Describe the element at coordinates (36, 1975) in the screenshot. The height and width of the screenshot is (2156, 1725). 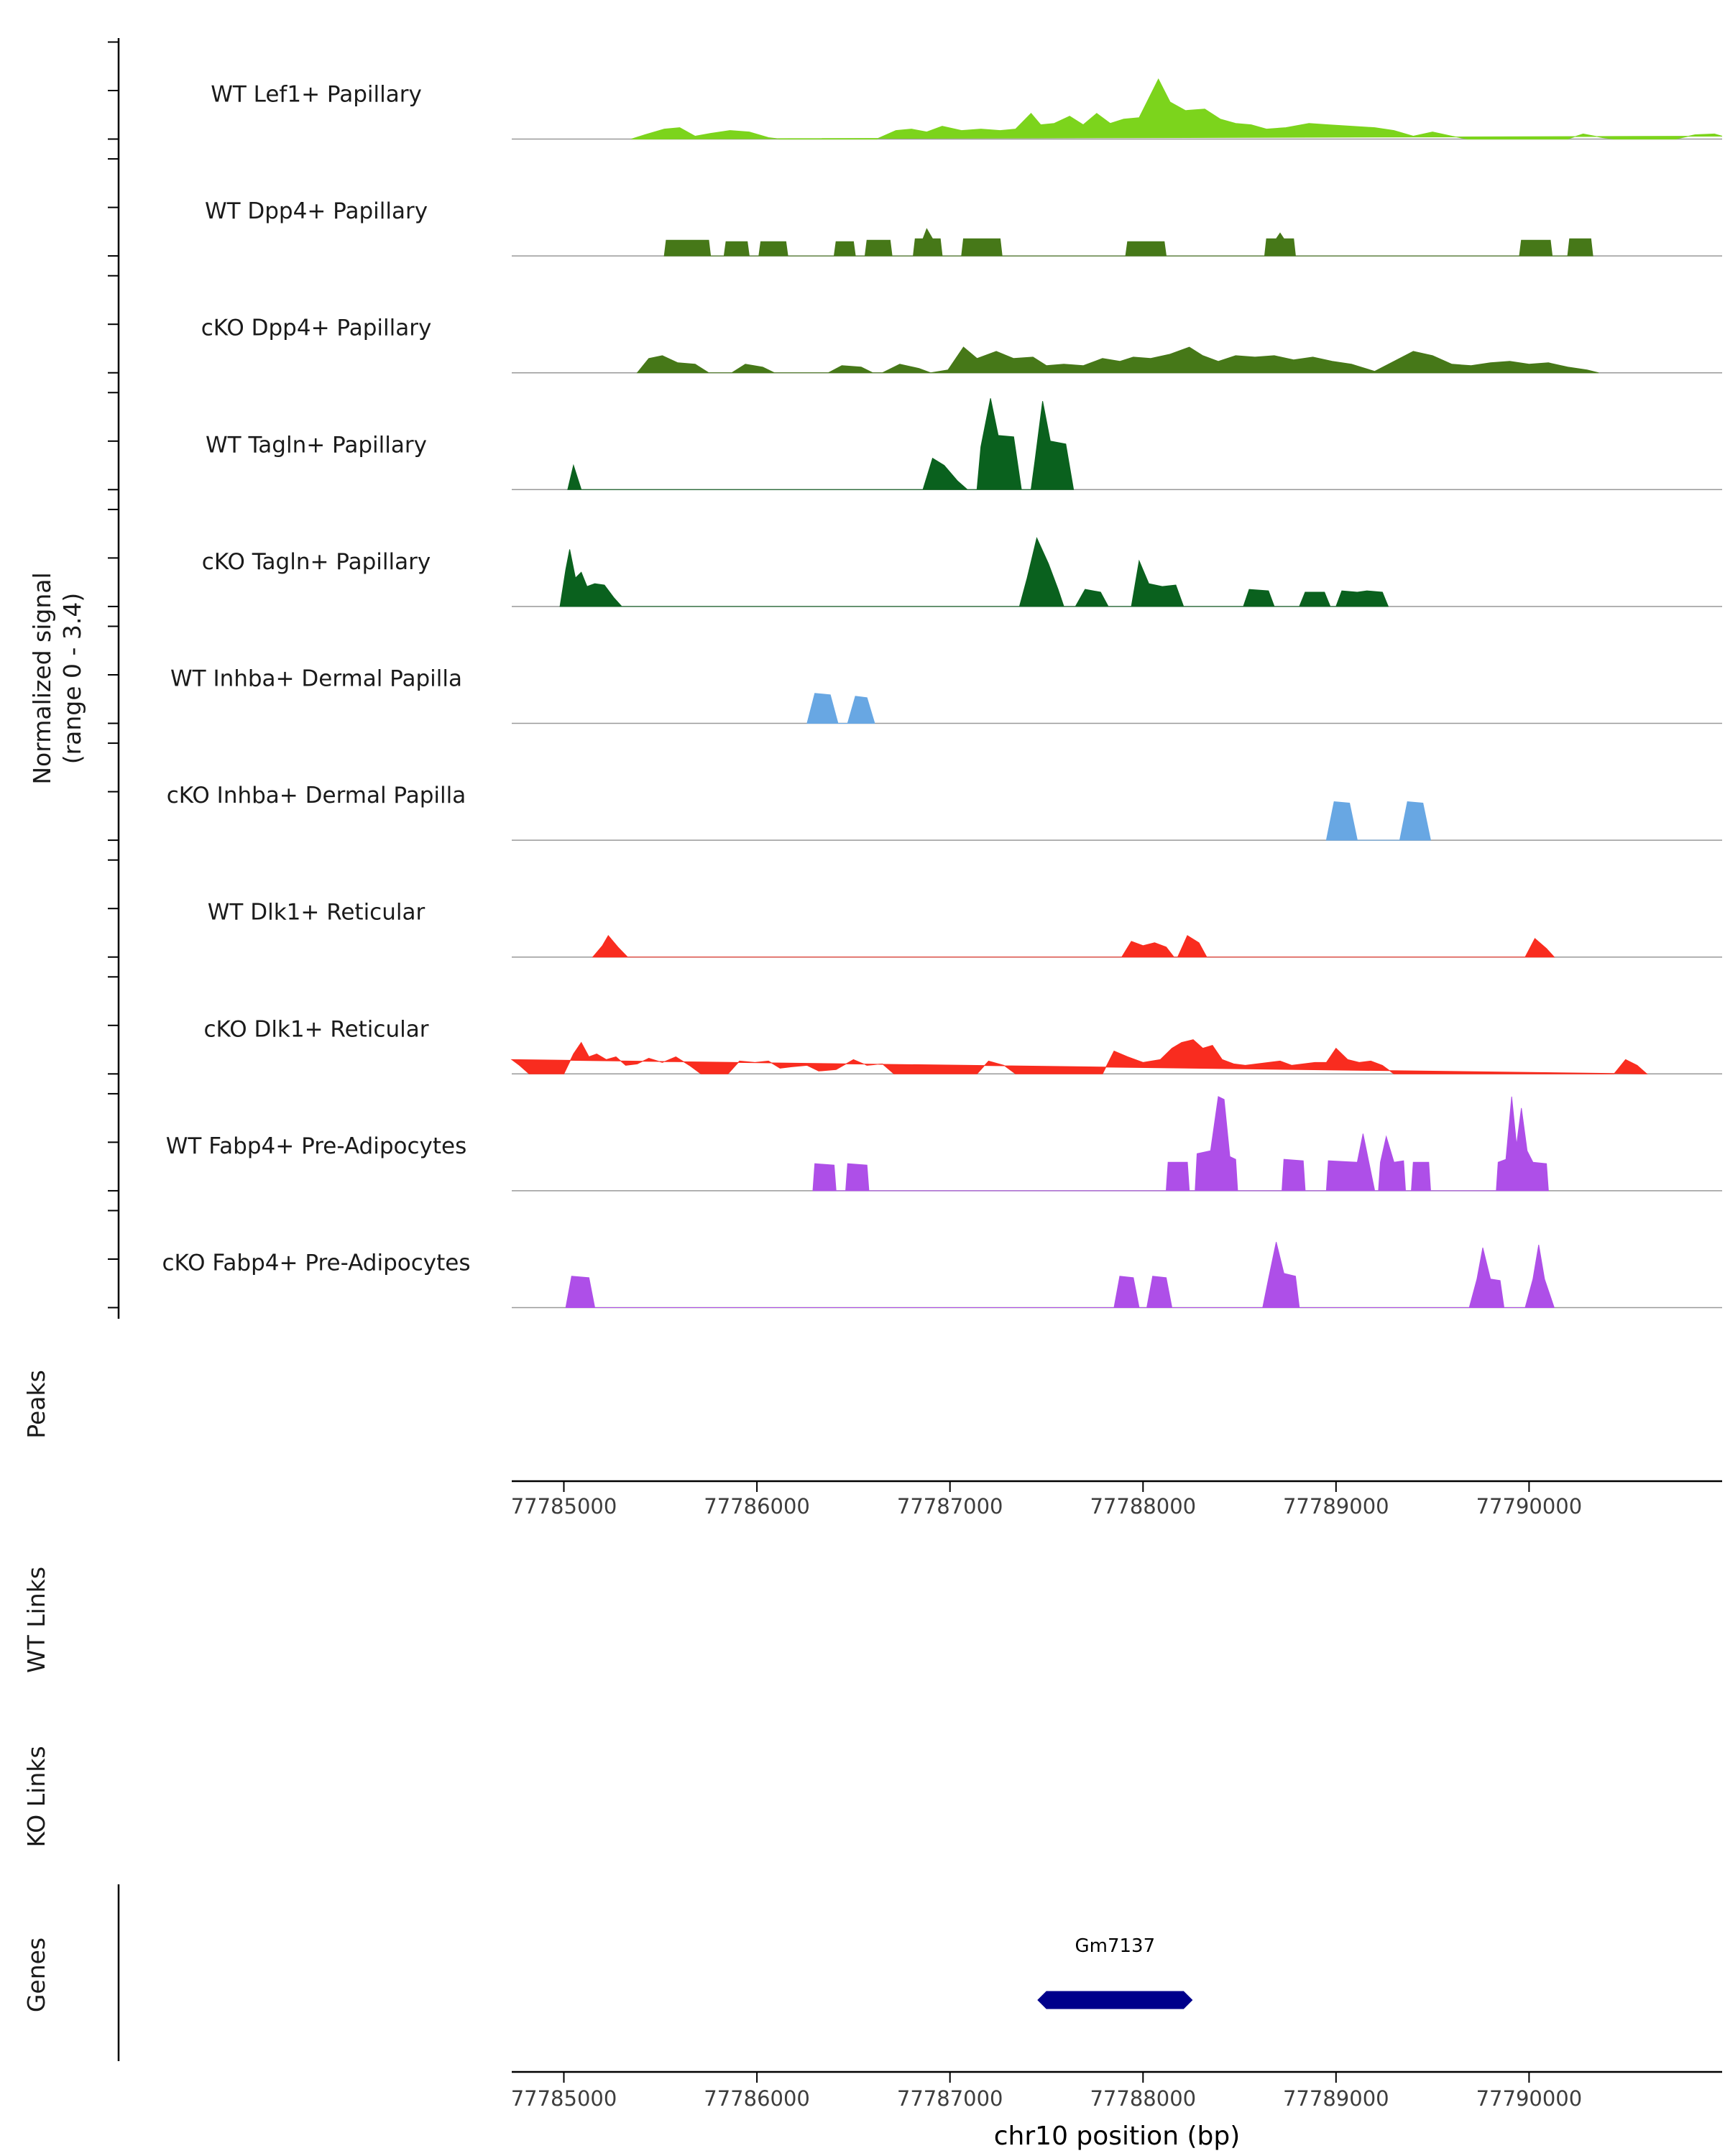
I see `section-label-genes: Genes` at that location.